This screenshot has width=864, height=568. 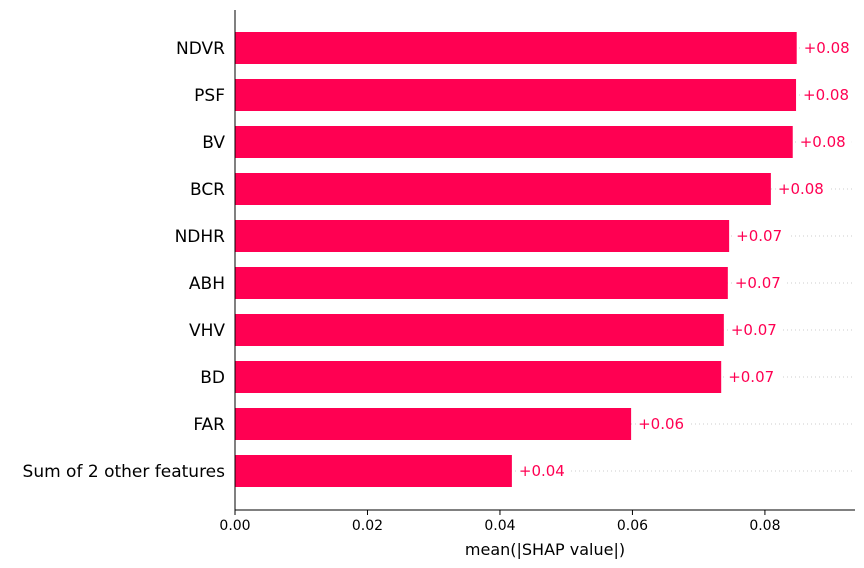 What do you see at coordinates (200, 237) in the screenshot?
I see `y-tick-label: NDHR` at bounding box center [200, 237].